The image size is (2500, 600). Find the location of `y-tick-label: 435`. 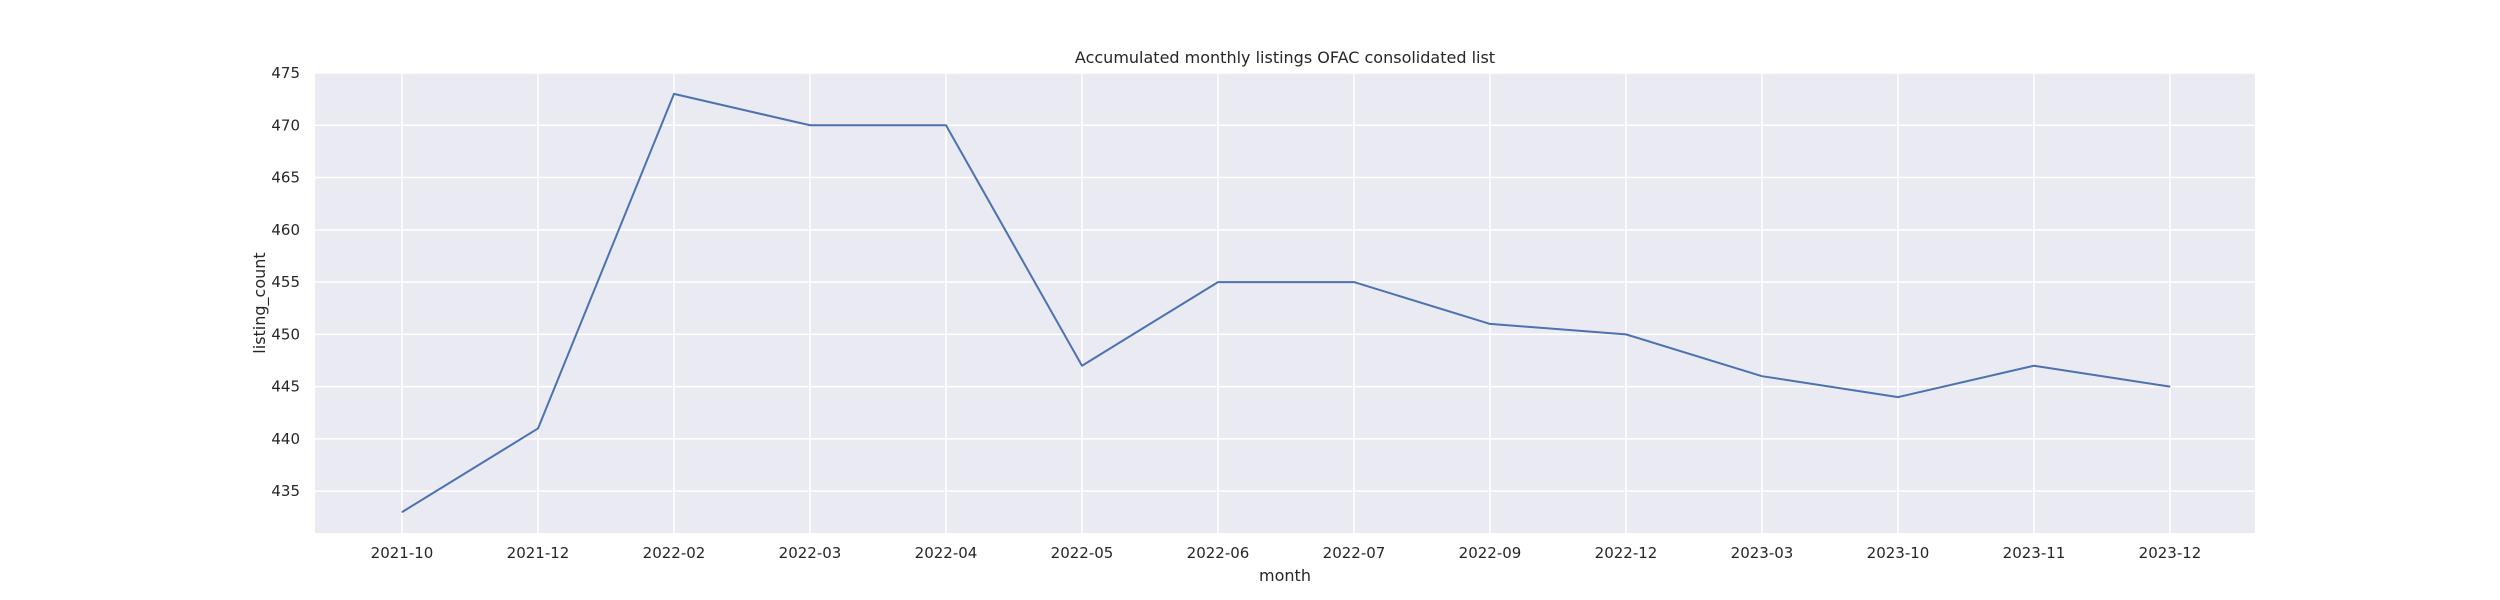

y-tick-label: 435 is located at coordinates (285, 491).